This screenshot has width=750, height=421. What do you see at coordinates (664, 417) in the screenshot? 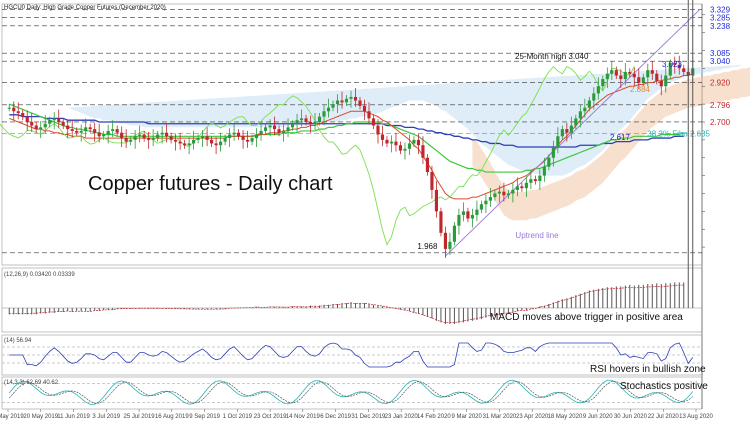
I see `x-tick-label: 22 Jul 2020` at bounding box center [664, 417].